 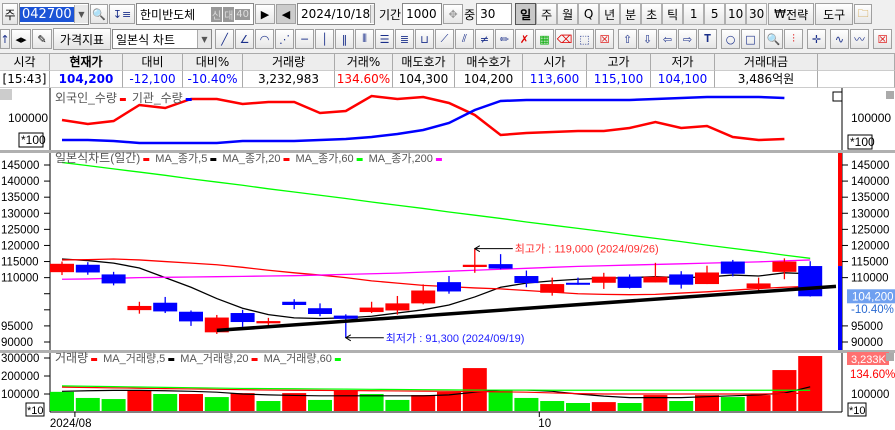 I want to click on clear-all-icon: ☒, so click(x=604, y=39).